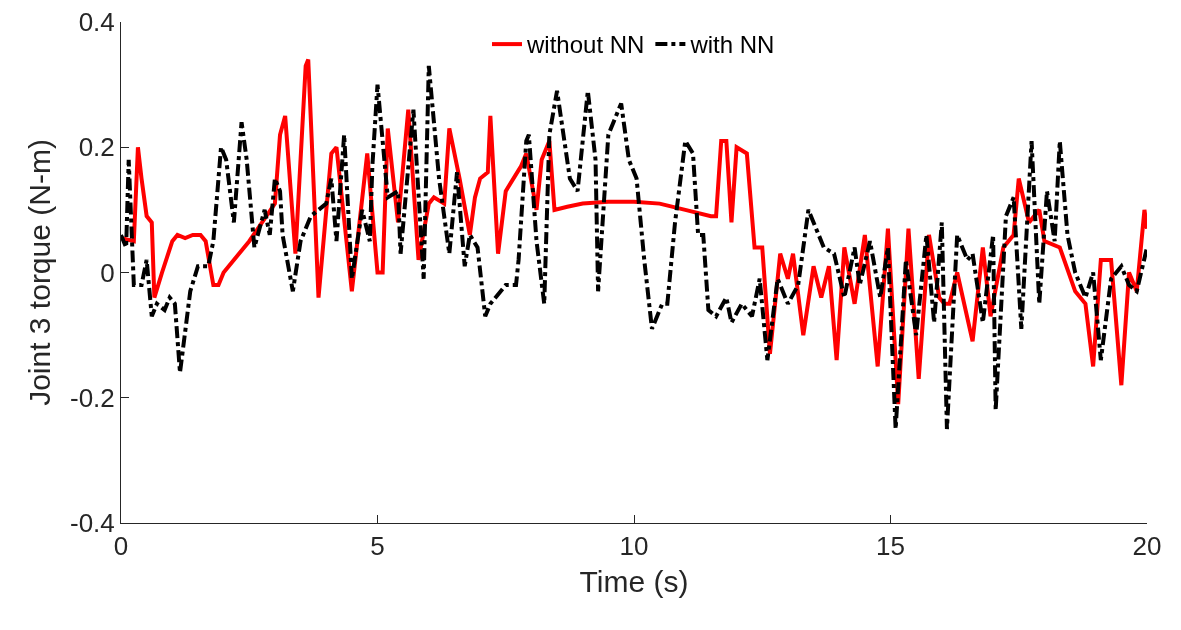  Describe the element at coordinates (890, 546) in the screenshot. I see `x-tick-label: 15` at that location.